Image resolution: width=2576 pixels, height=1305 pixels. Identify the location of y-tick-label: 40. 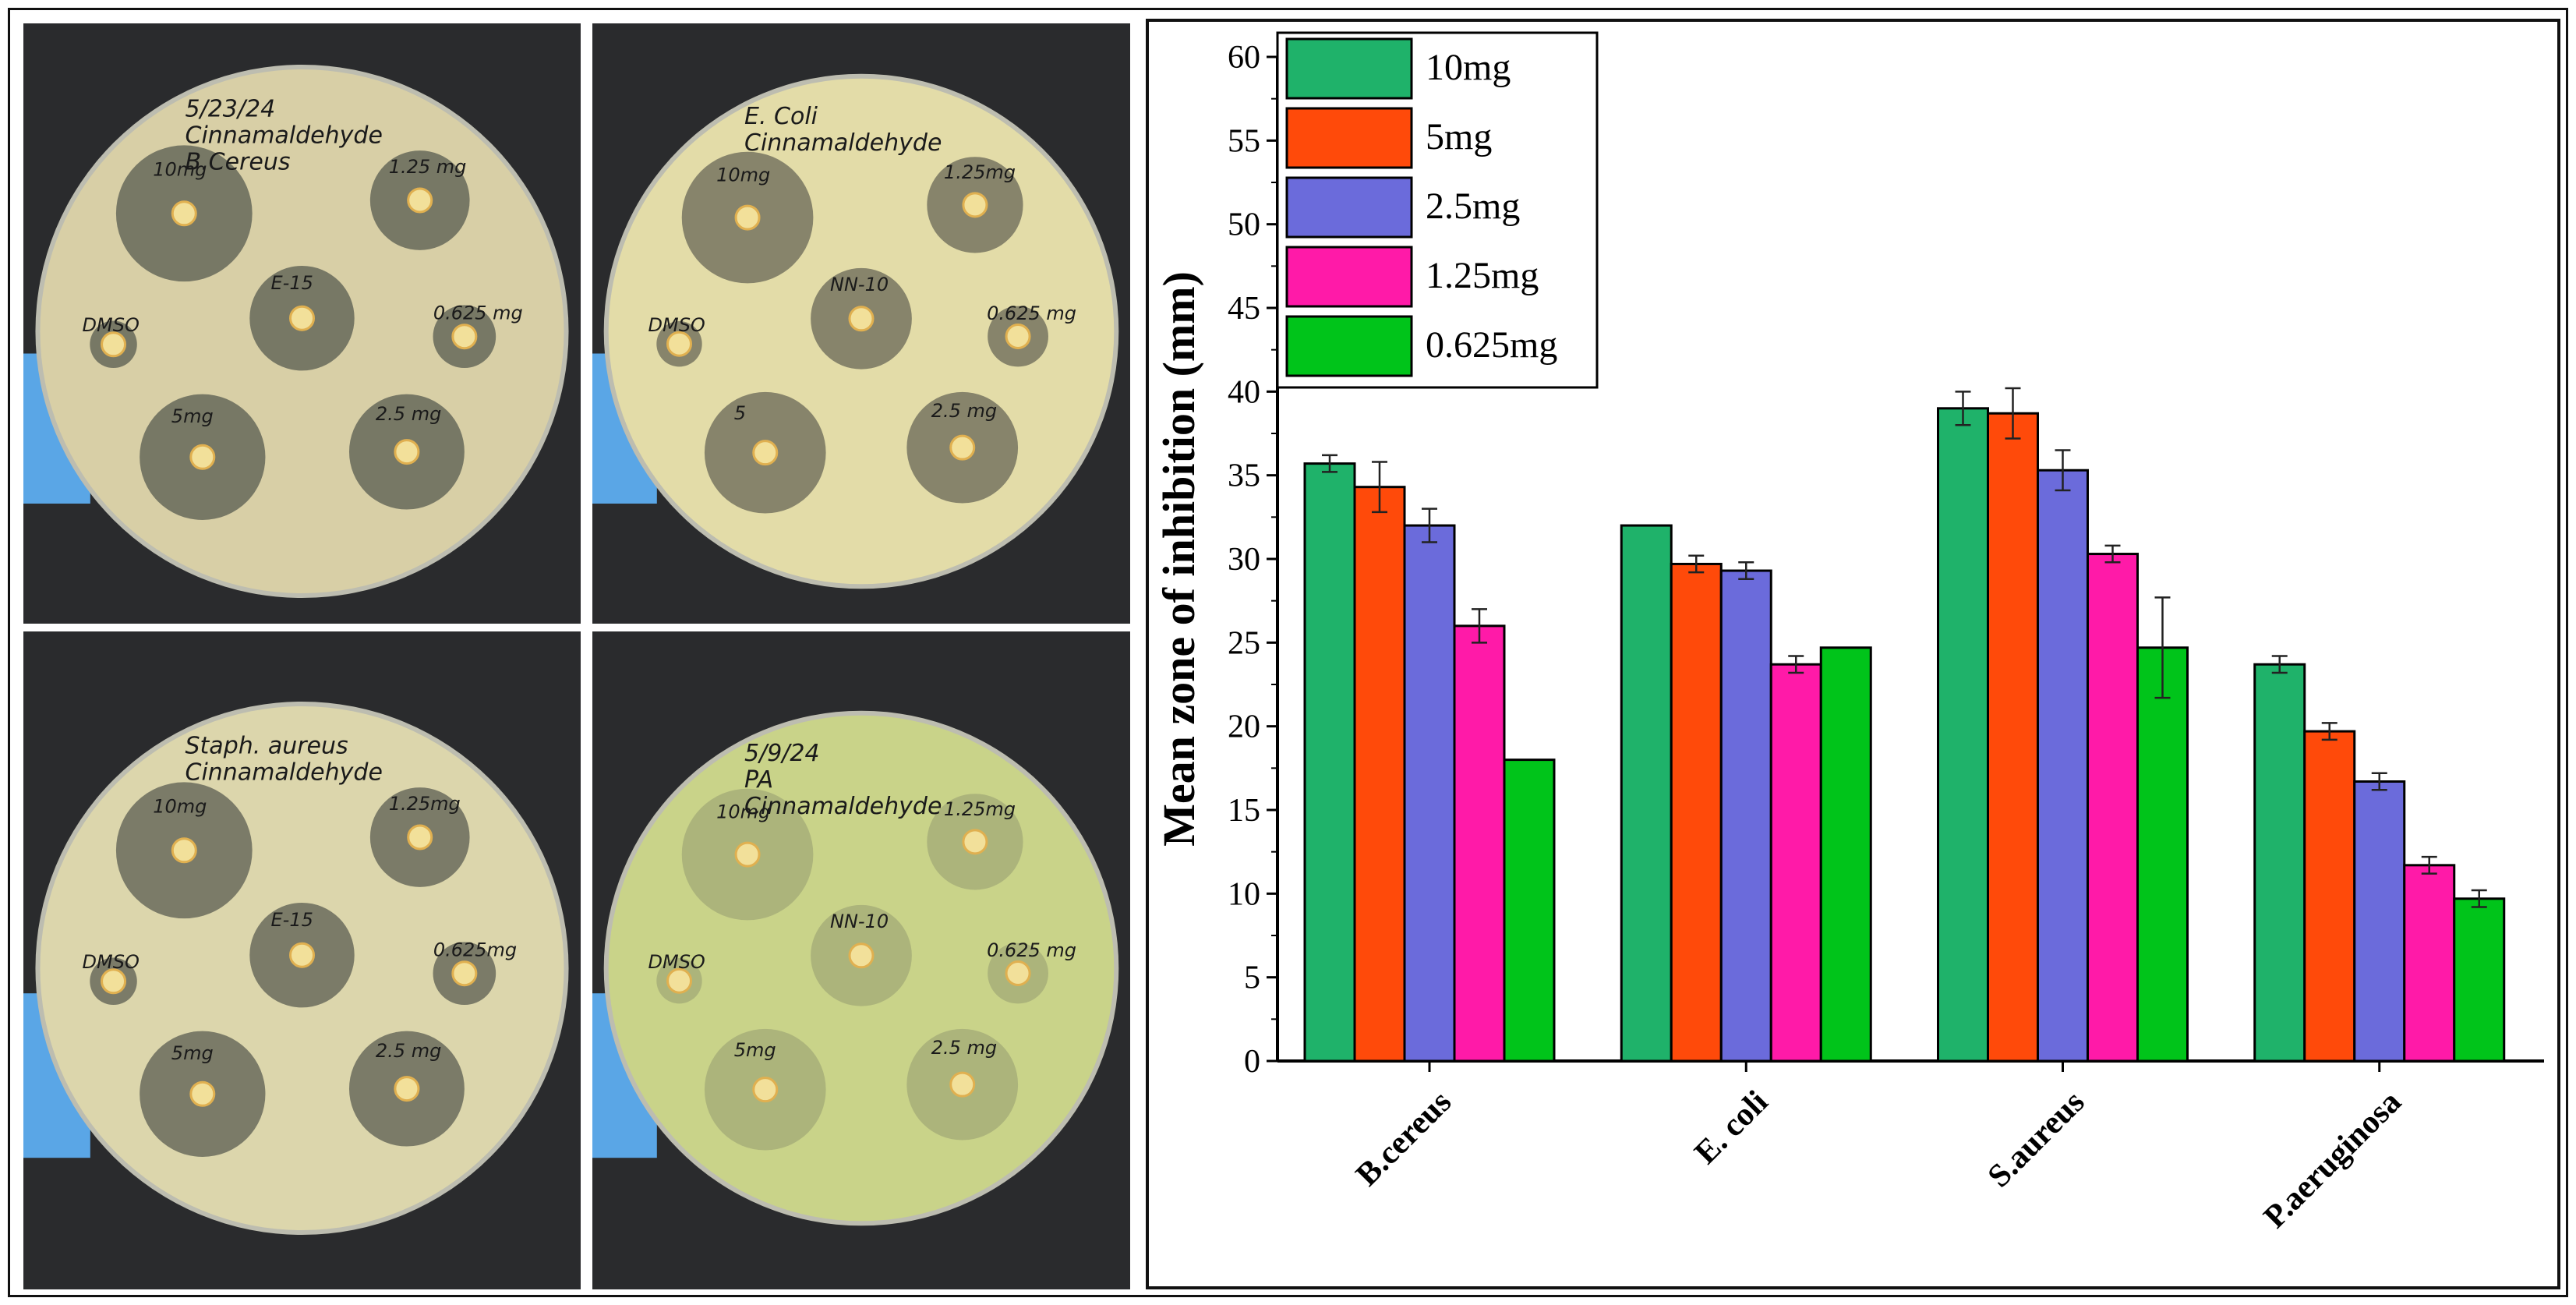
(1244, 392).